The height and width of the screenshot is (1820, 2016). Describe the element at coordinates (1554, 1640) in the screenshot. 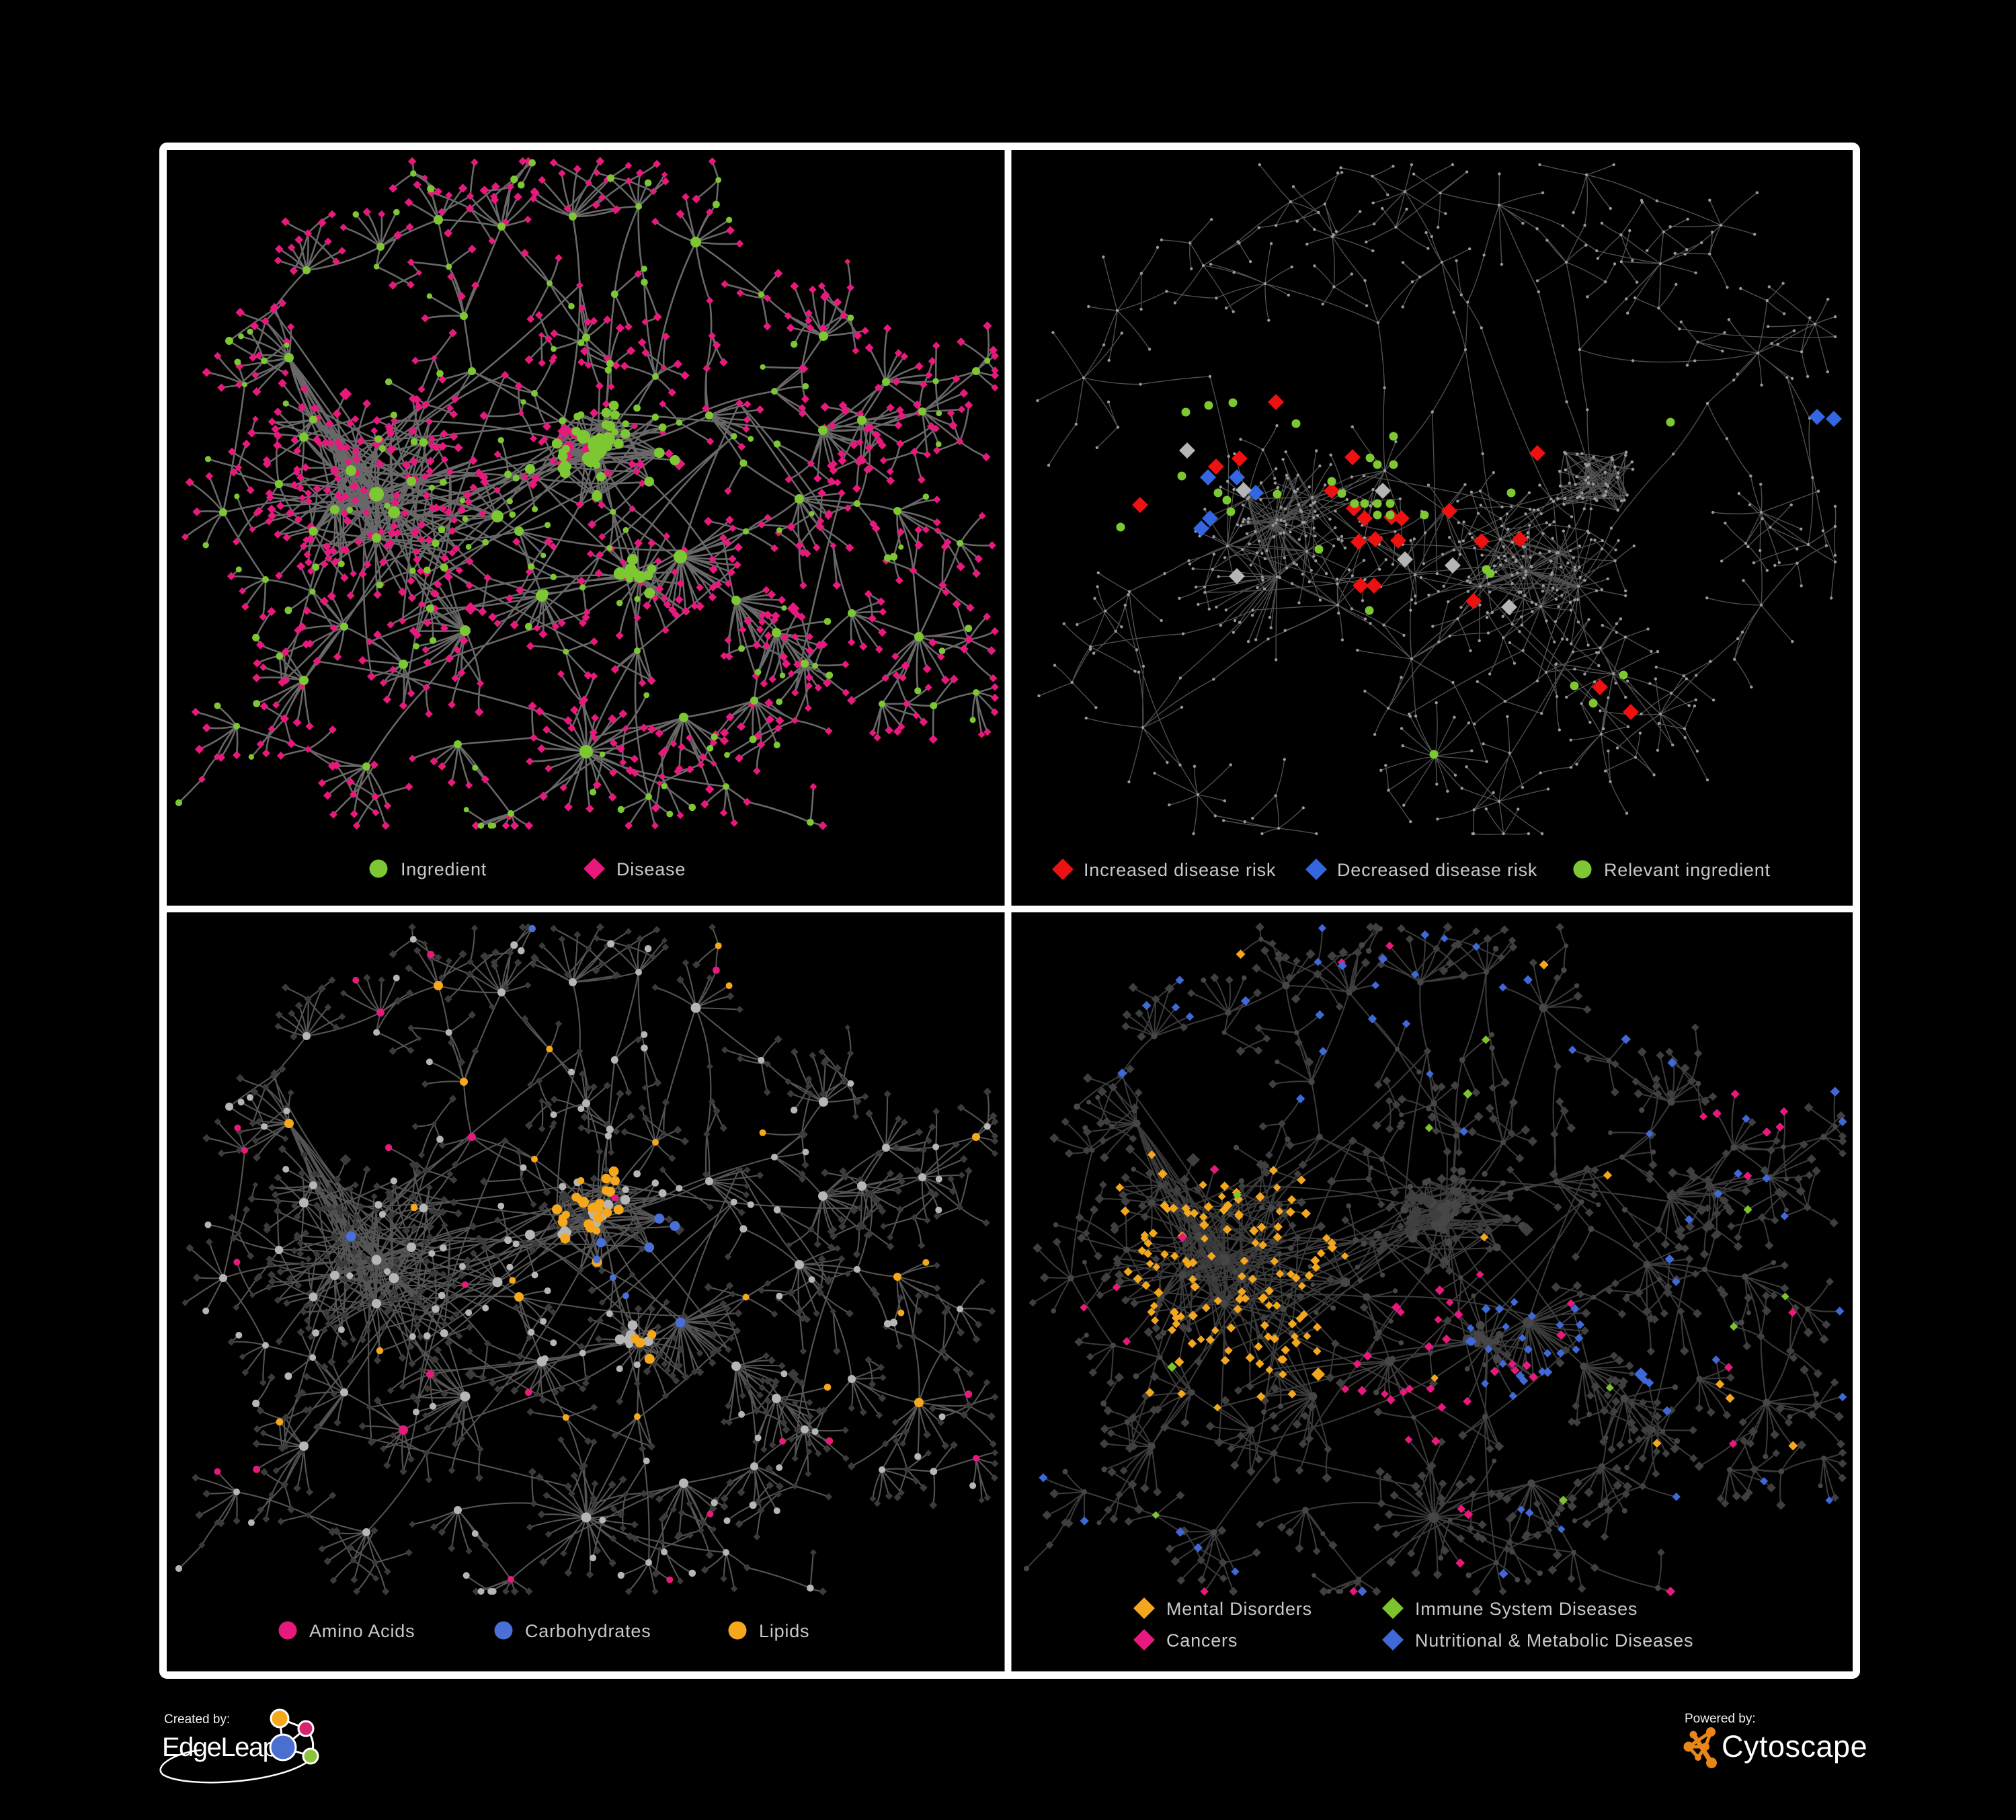

I see `svg-text:Nutritional & Metabolic Diseas: Nutritional & Metabolic Diseases` at that location.